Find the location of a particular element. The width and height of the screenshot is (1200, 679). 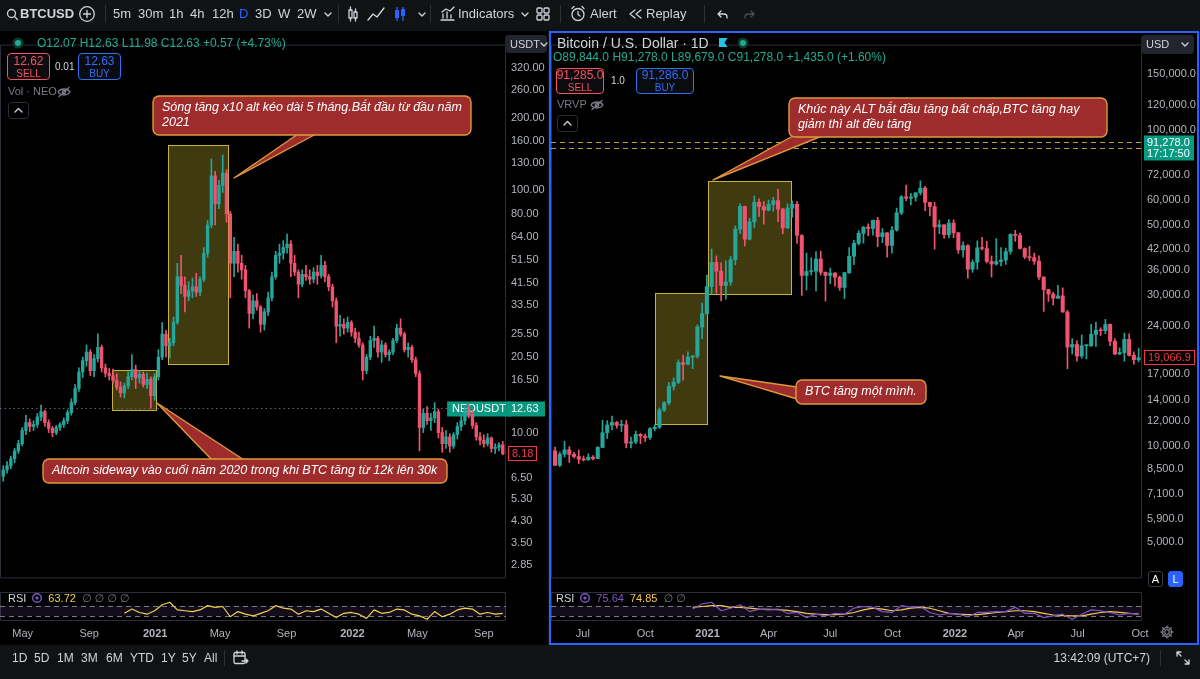

y-tick-label: 16.50 is located at coordinates (525, 378).